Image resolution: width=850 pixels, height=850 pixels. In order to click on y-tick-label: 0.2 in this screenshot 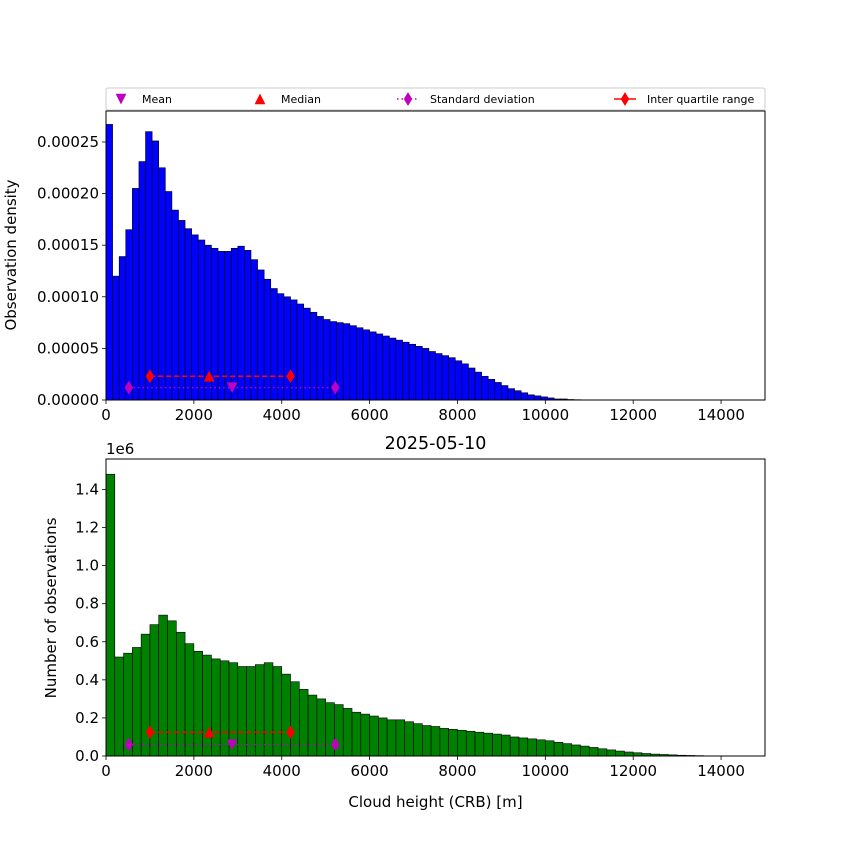, I will do `click(87, 718)`.